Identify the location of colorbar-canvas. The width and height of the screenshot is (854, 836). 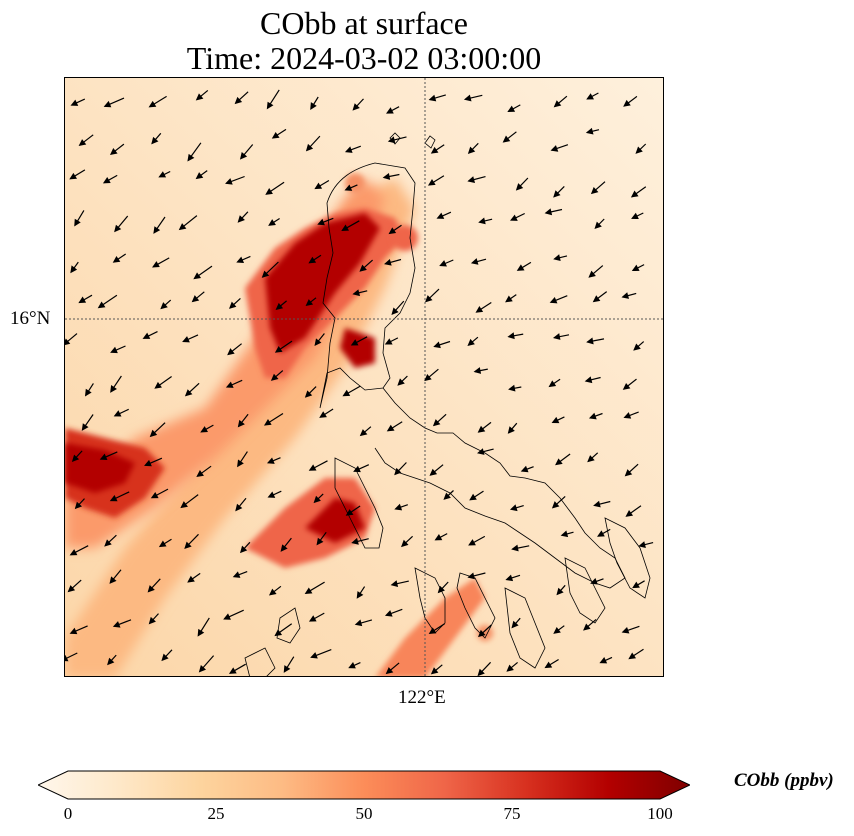
(364, 785).